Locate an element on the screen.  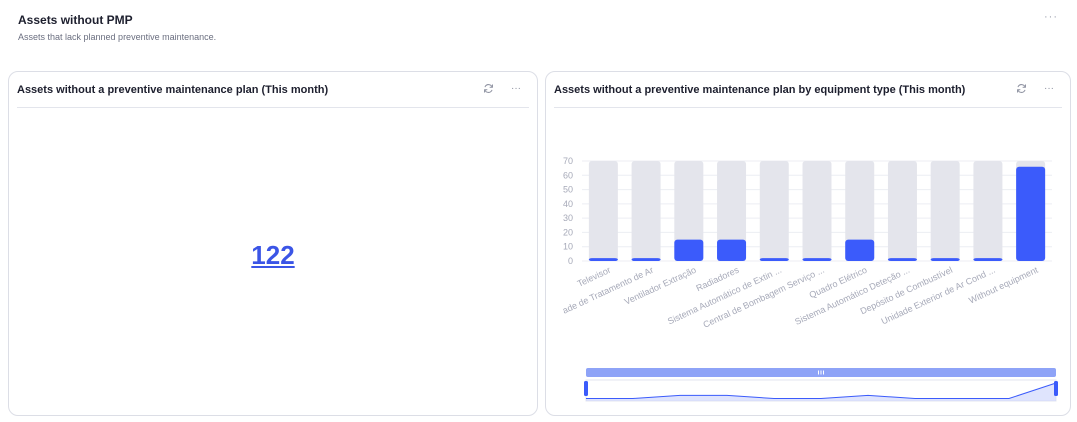
section-menu-button: ··· is located at coordinates (1051, 17).